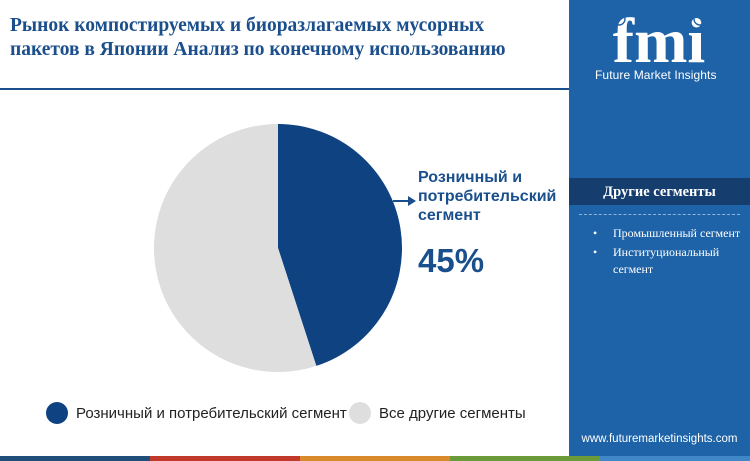 The height and width of the screenshot is (461, 750). Describe the element at coordinates (659, 214) in the screenshot. I see `panel-divider` at that location.